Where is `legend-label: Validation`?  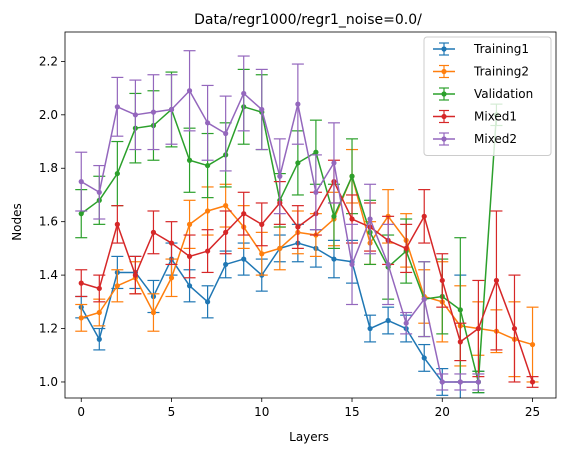
legend-label: Validation is located at coordinates (503, 94).